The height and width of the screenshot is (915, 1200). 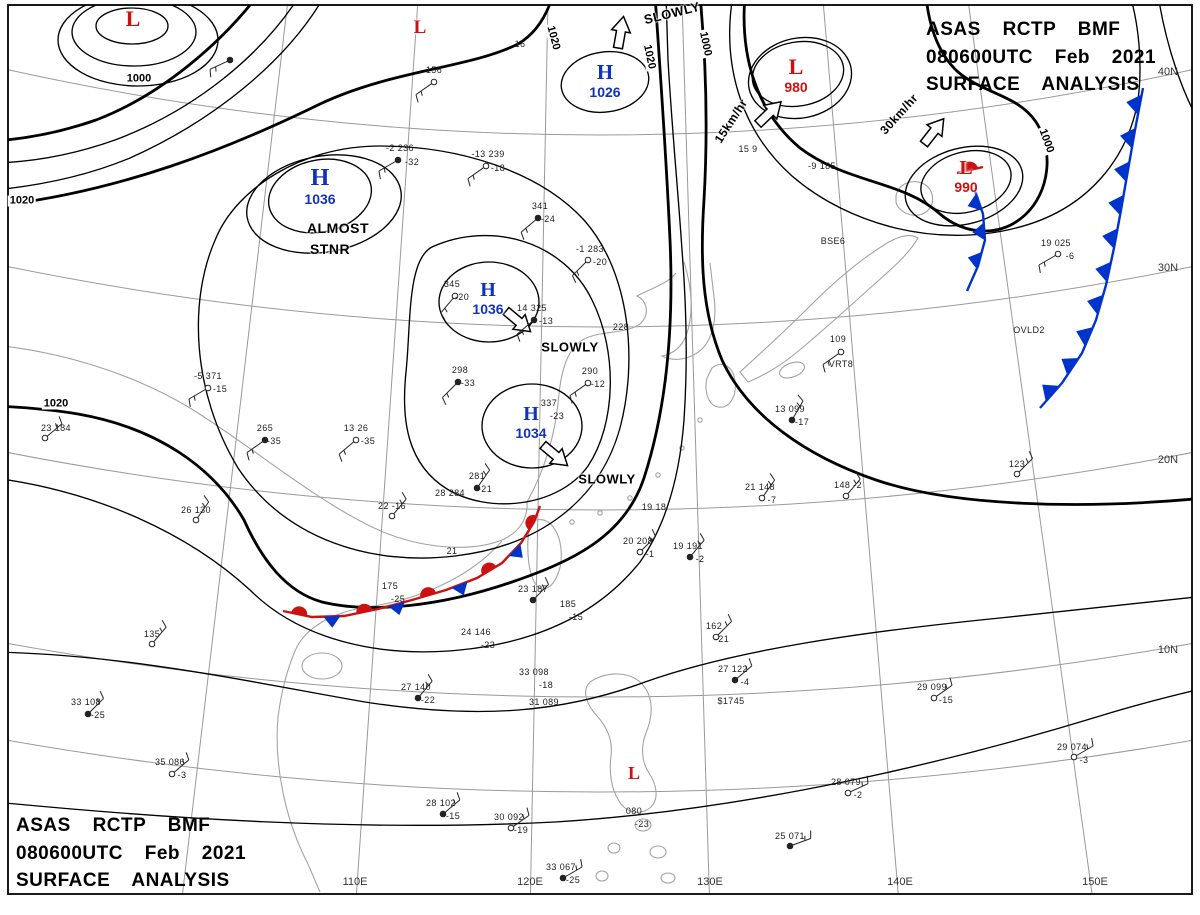 I want to click on station-plot-text: -19, so click(x=521, y=830).